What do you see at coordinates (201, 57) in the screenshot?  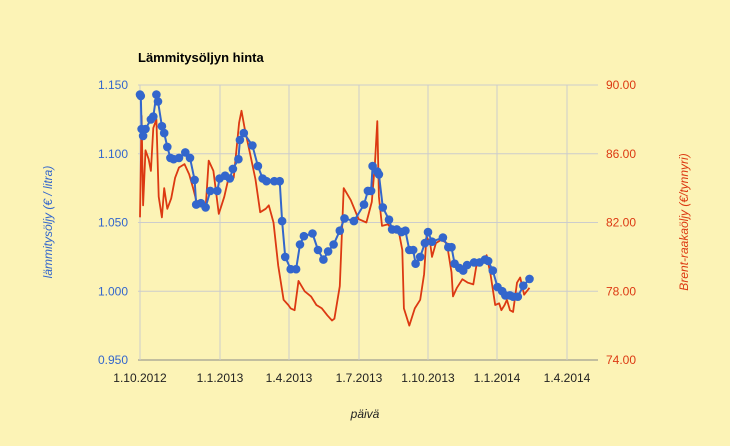 I see `chart-title: Lämmitysöljyn hinta` at bounding box center [201, 57].